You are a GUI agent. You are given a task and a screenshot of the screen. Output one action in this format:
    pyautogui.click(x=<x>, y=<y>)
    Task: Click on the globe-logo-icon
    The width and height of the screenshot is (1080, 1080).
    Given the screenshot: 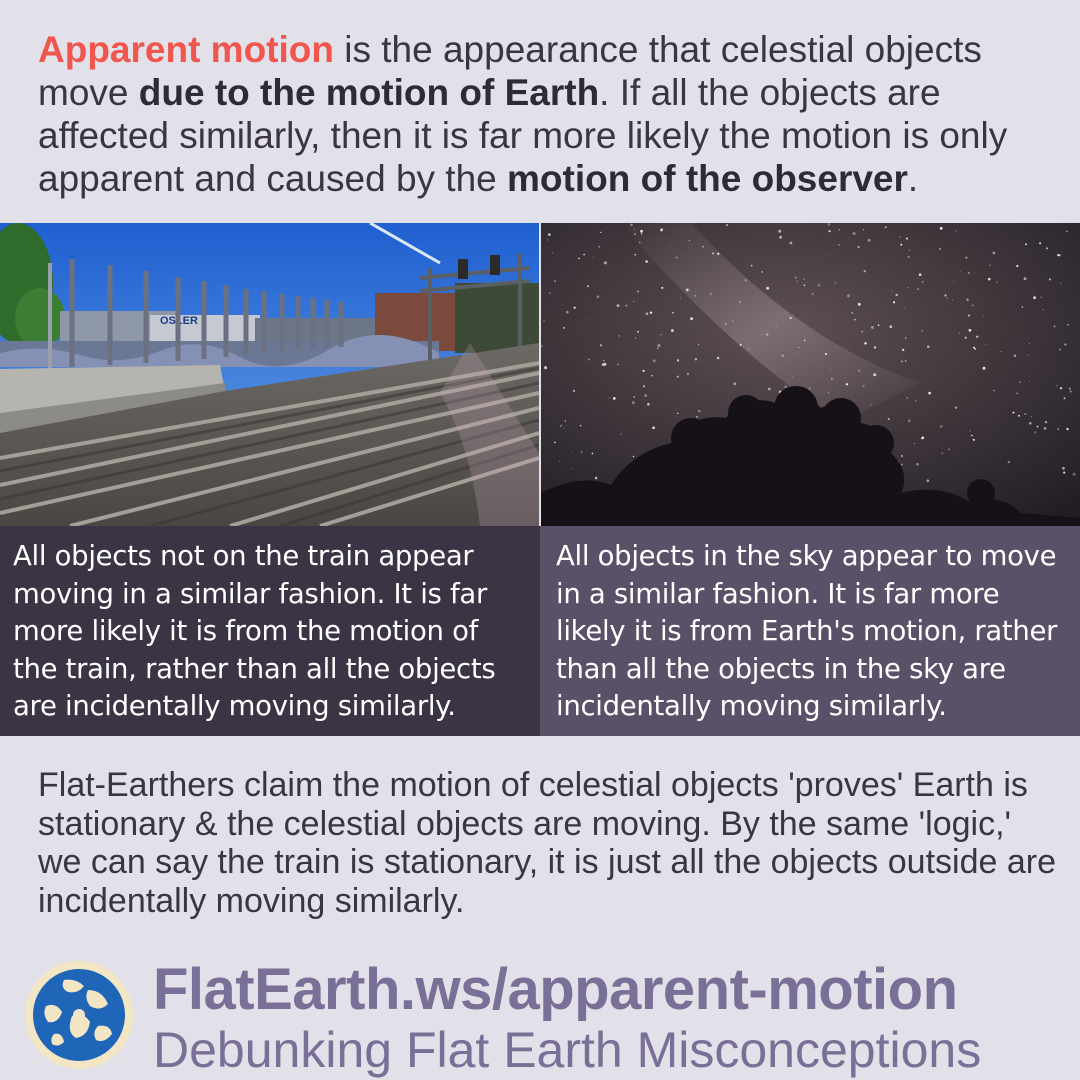 What is the action you would take?
    pyautogui.click(x=79, y=1015)
    